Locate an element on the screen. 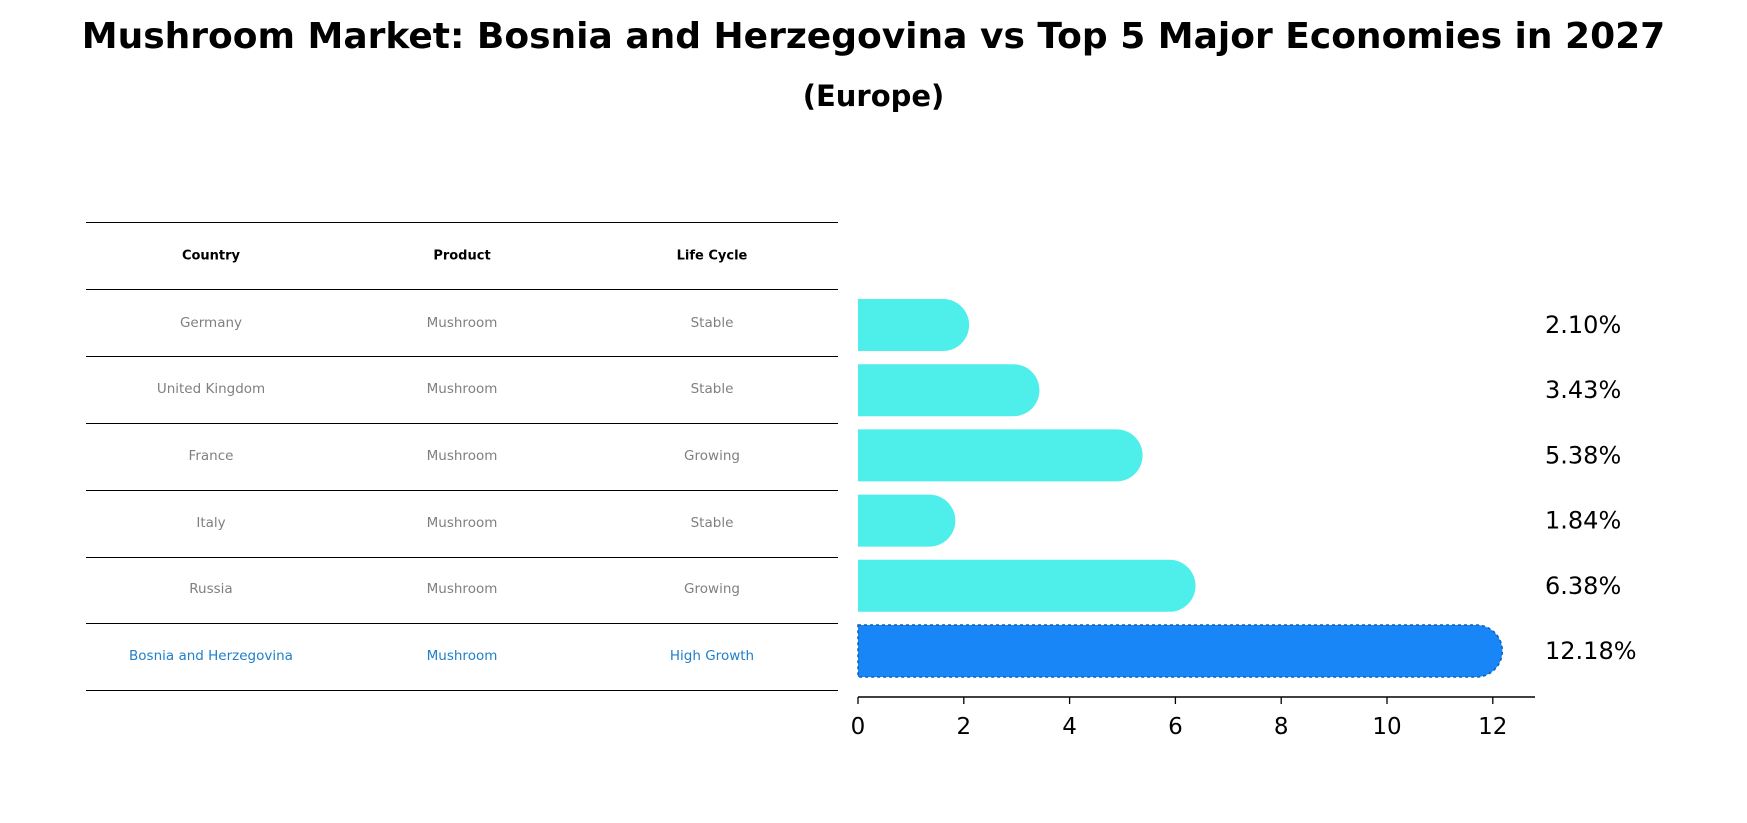 The width and height of the screenshot is (1747, 823). x-tick-label: 12 is located at coordinates (1492, 727).